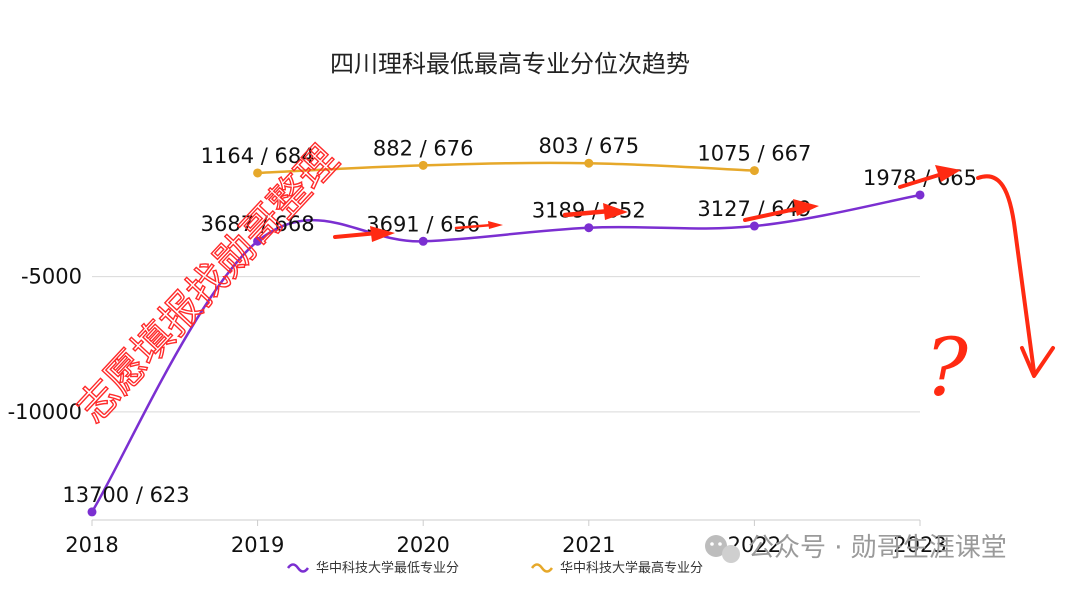 Image resolution: width=1080 pixels, height=592 pixels. What do you see at coordinates (423, 148) in the screenshot?
I see `data-label: 882 / 676` at bounding box center [423, 148].